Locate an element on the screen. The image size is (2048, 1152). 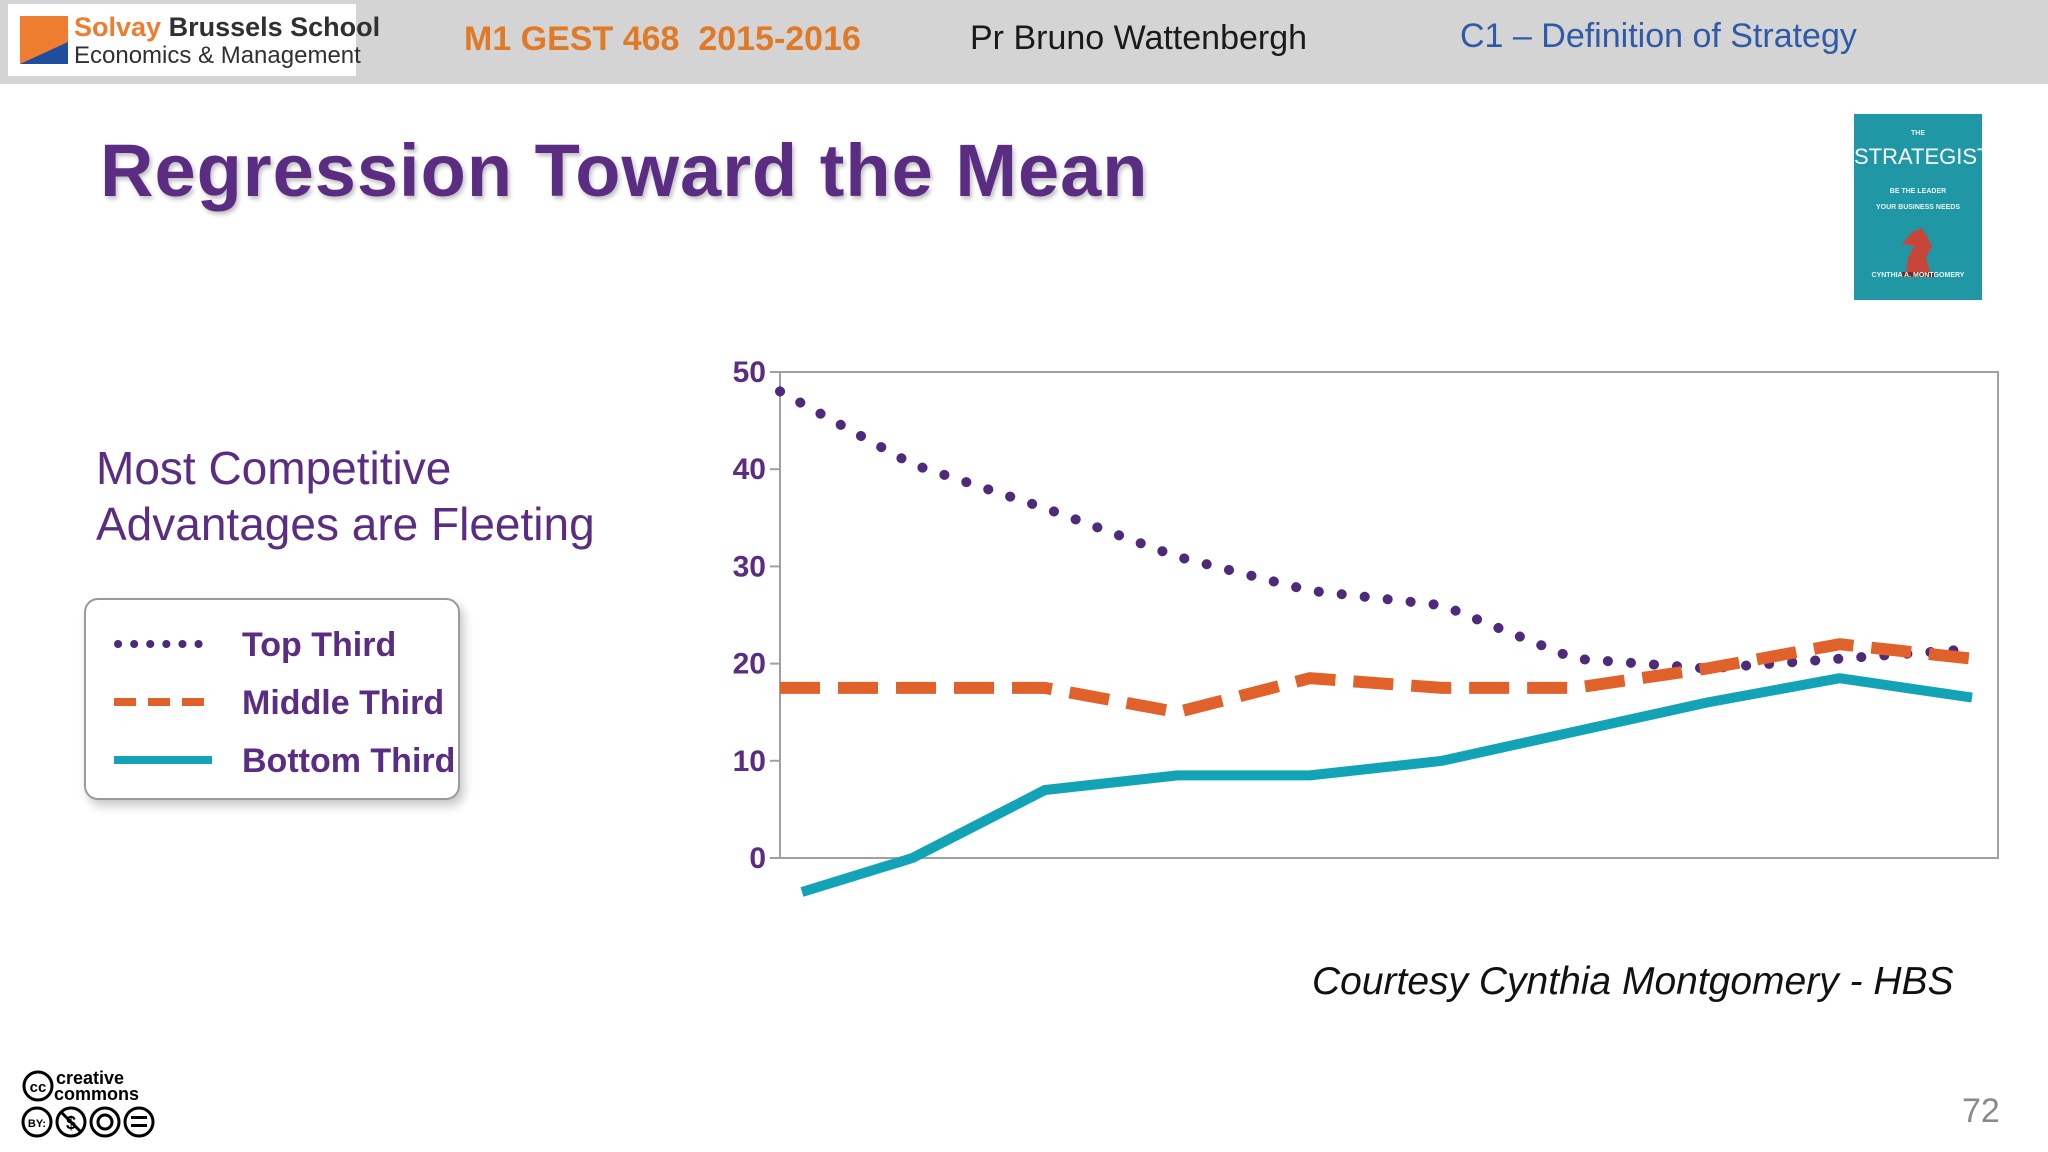
subtitle-line-2: Advantages are Fleeting is located at coordinates (345, 524).